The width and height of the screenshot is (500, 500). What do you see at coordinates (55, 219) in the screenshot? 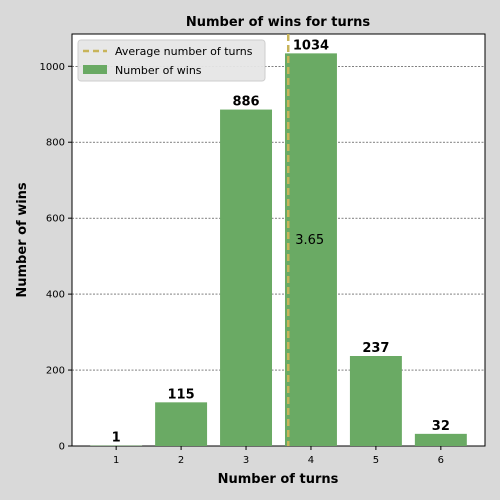
I see `y-tick-label: 600` at bounding box center [55, 219].